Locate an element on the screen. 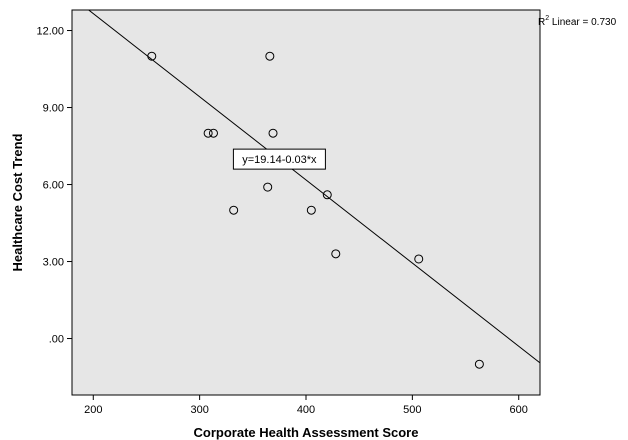 This screenshot has width=628, height=440. x-tick-label: 500 is located at coordinates (412, 410).